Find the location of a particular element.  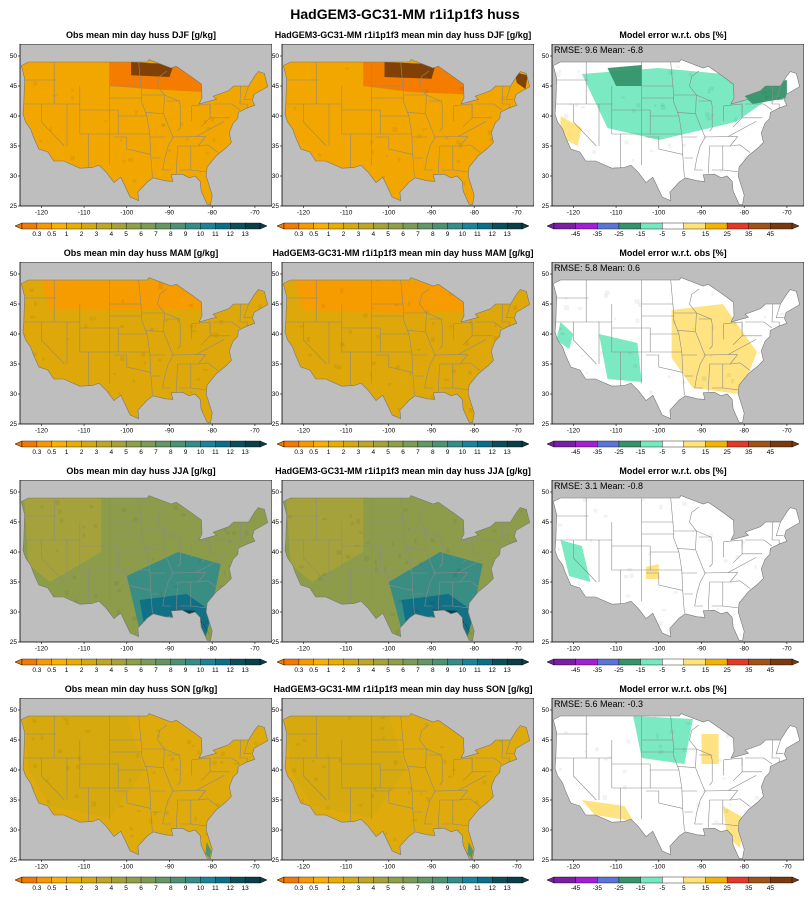

colorbar-extend-low is located at coordinates (550, 880).